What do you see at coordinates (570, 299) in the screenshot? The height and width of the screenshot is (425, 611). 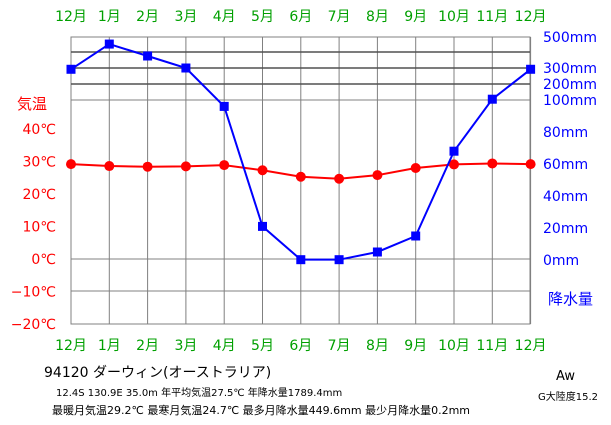 I see `precipitation-axis-title: 降水量` at bounding box center [570, 299].